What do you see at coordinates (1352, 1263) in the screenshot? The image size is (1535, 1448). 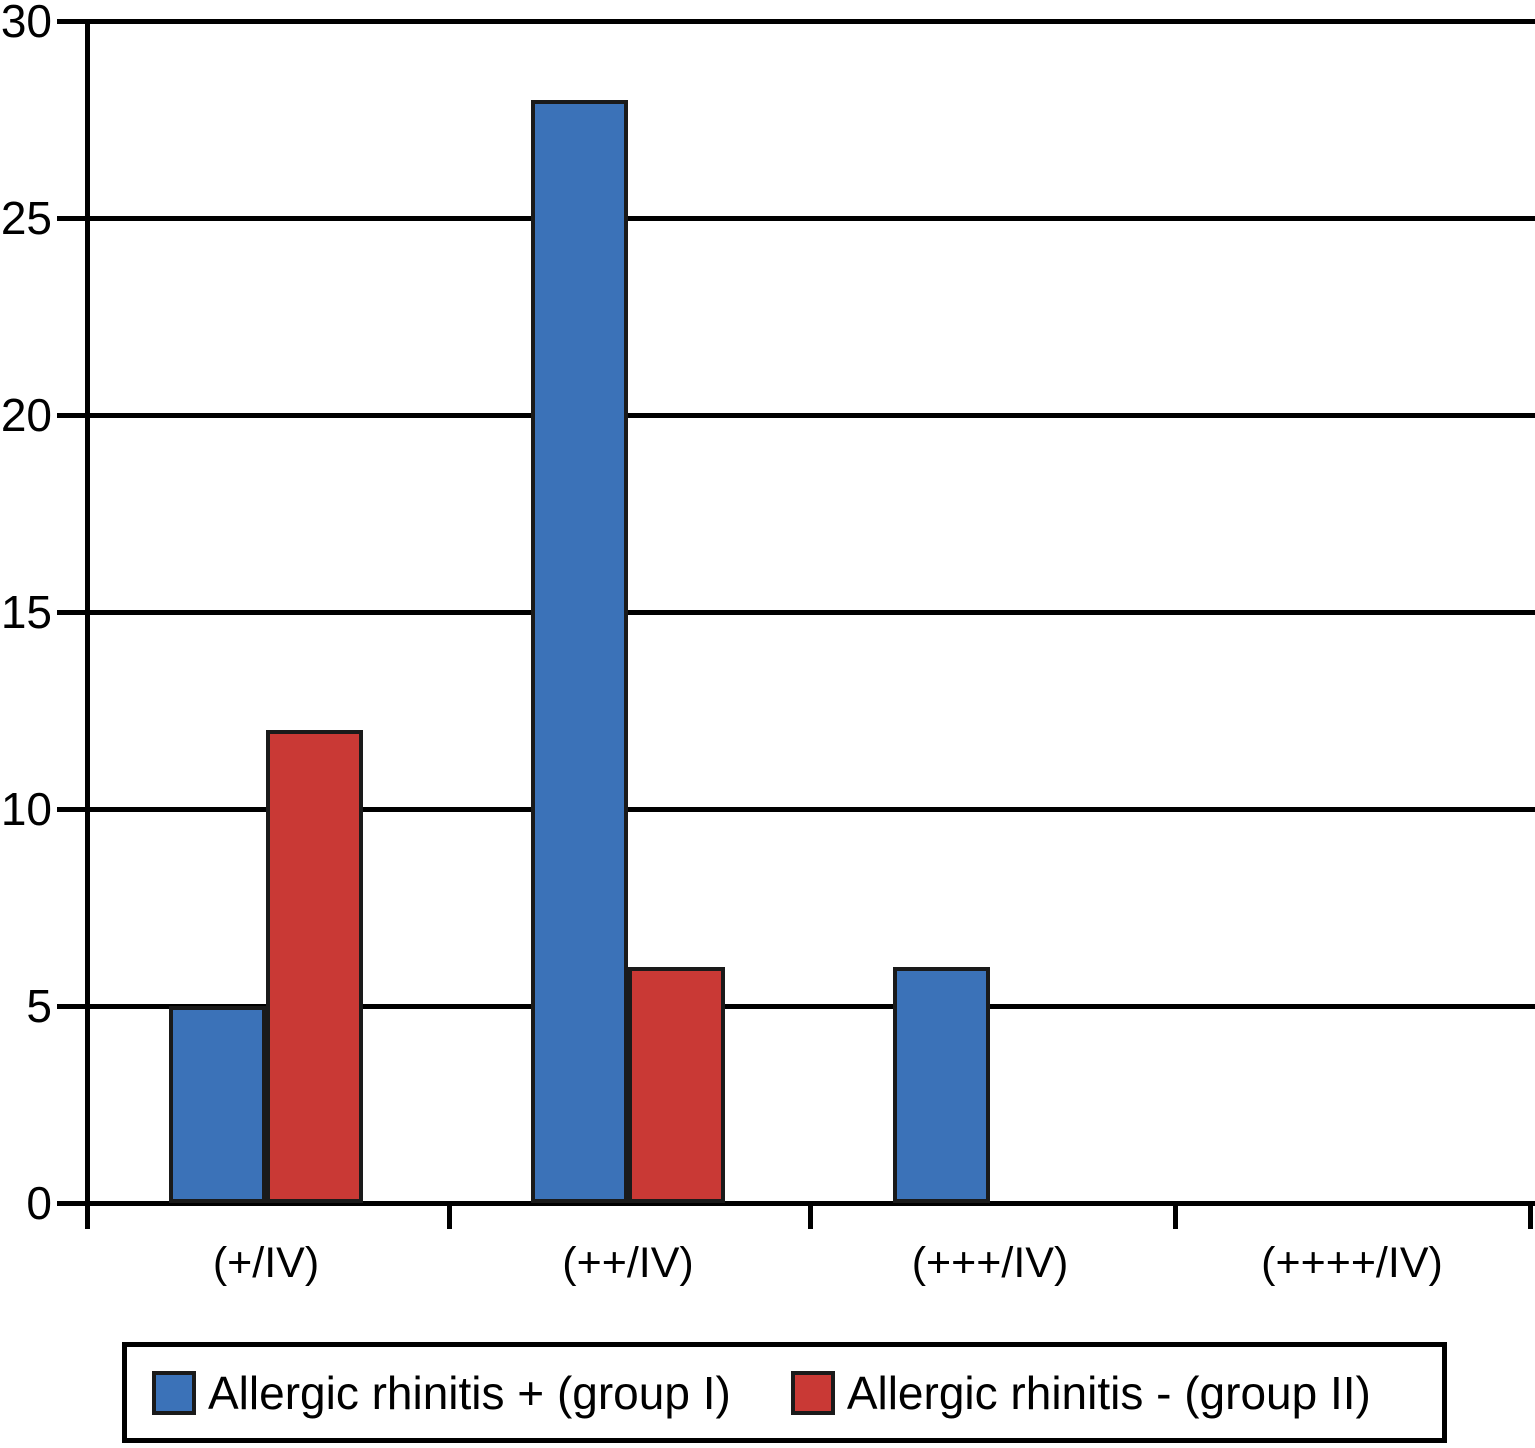 I see `x-category-label: (++++/IV)` at bounding box center [1352, 1263].